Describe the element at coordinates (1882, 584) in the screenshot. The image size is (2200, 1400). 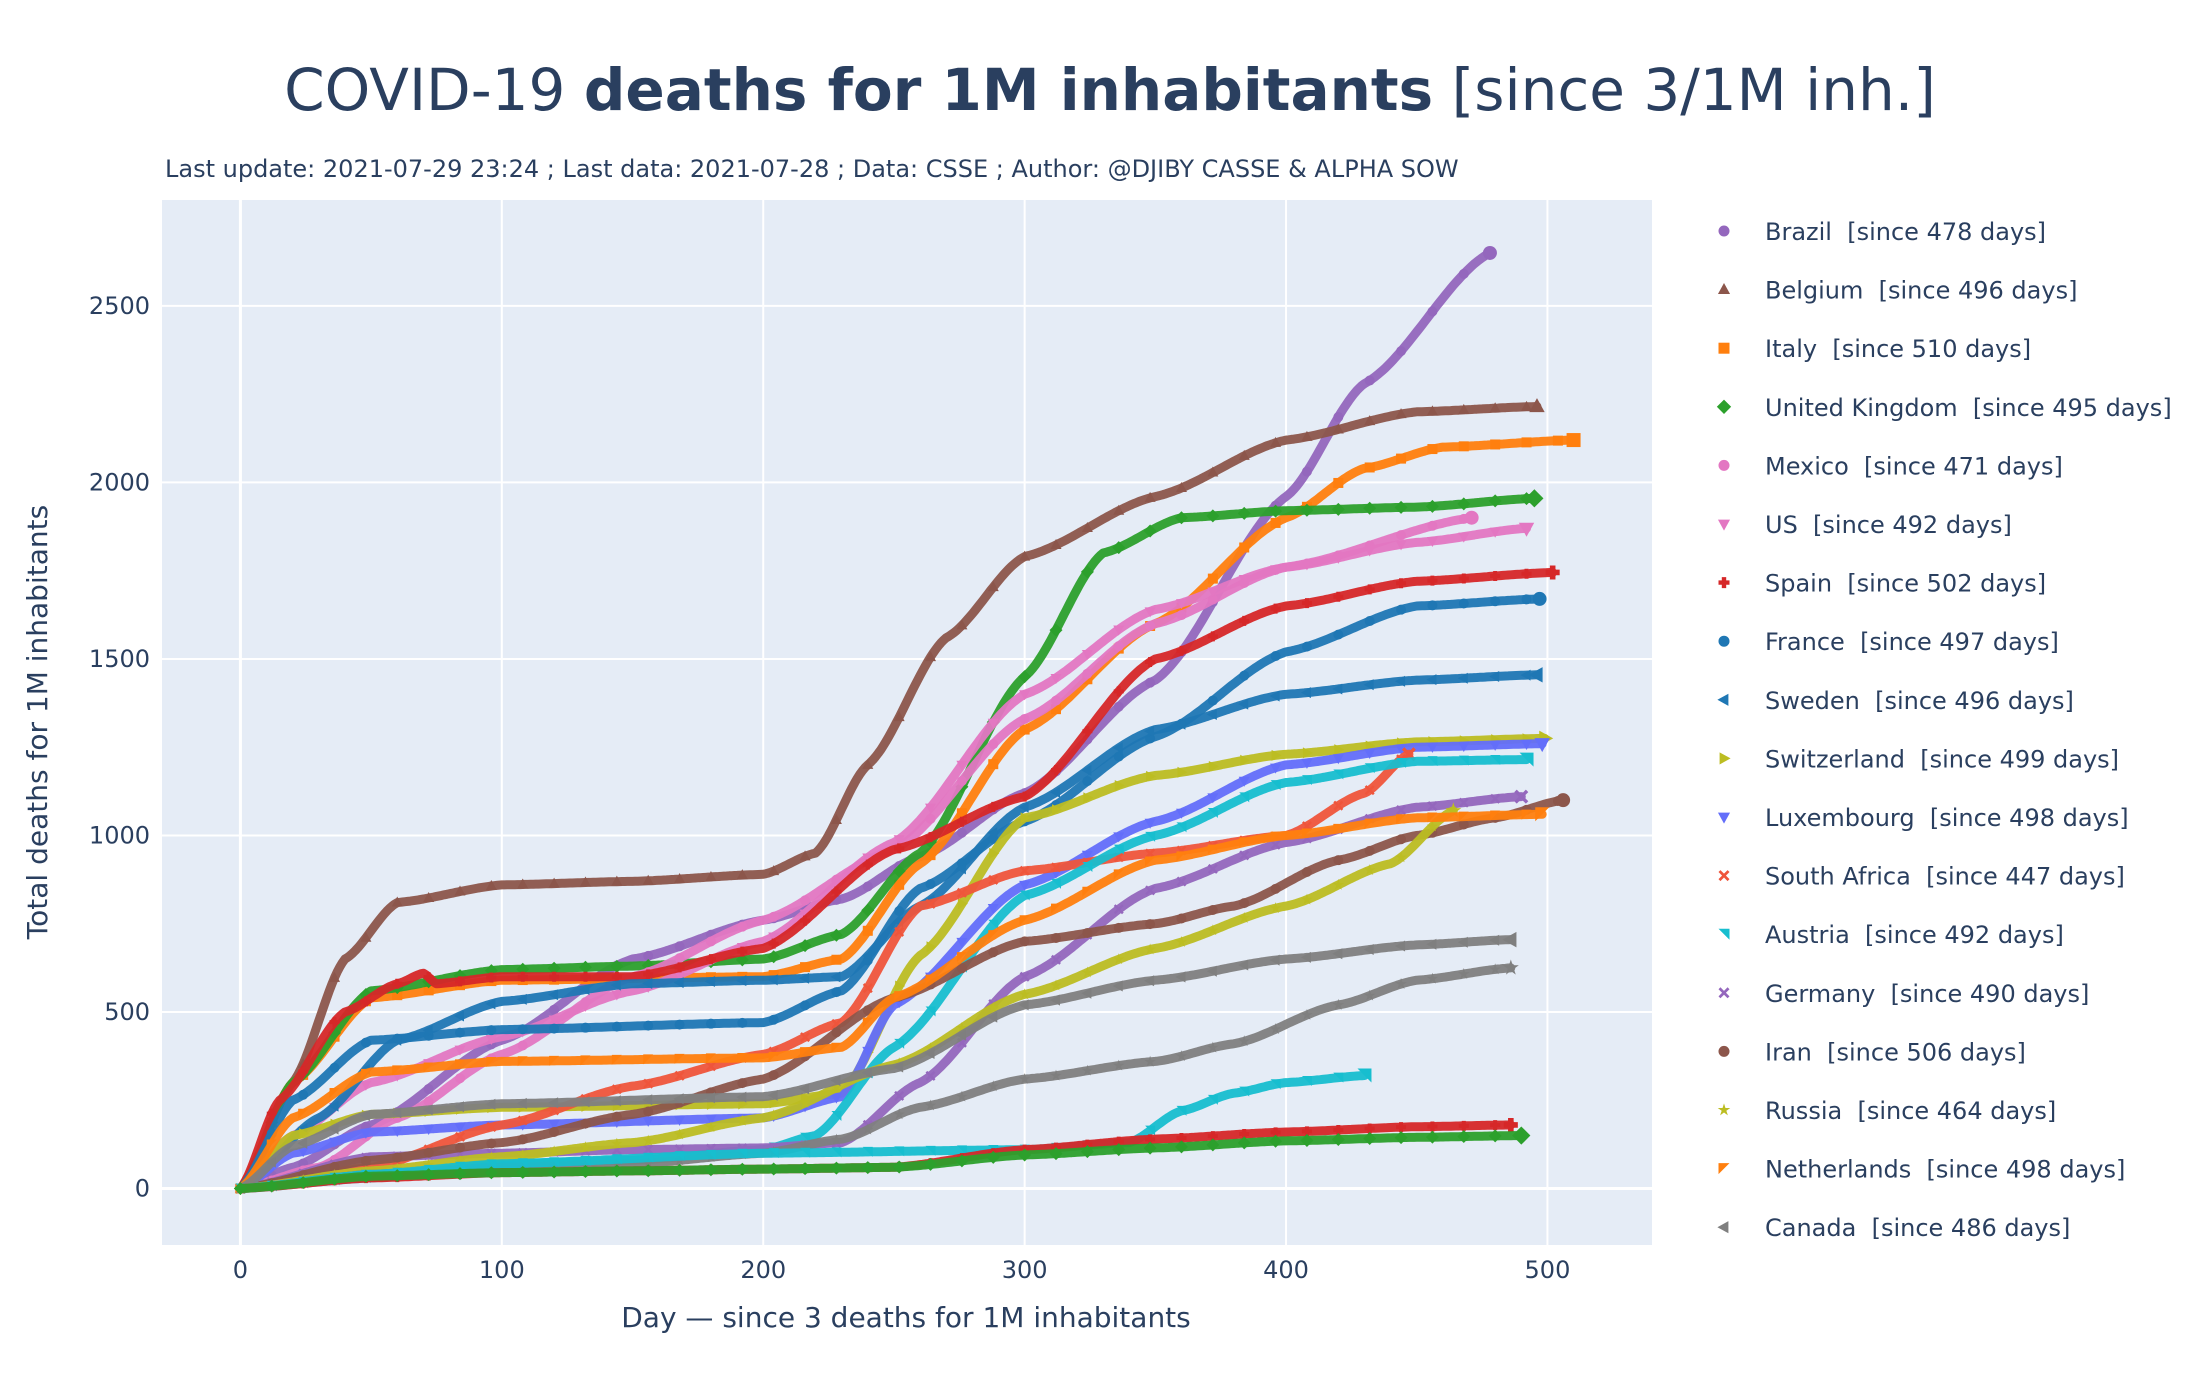
I see `legend-item: Spain [since 502 days]` at that location.